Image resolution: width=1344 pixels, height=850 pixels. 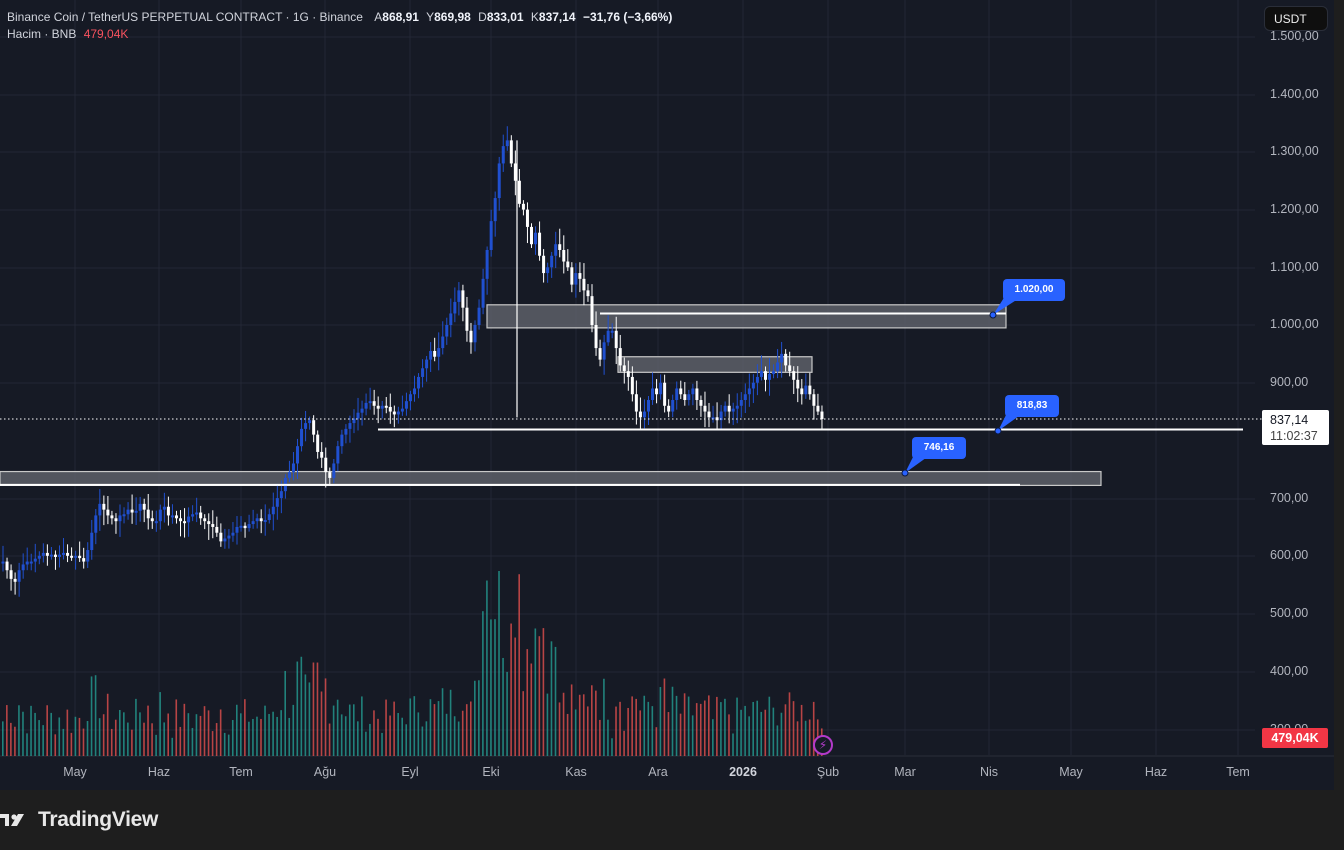 I want to click on price-label-bubble: 746,16, so click(x=939, y=448).